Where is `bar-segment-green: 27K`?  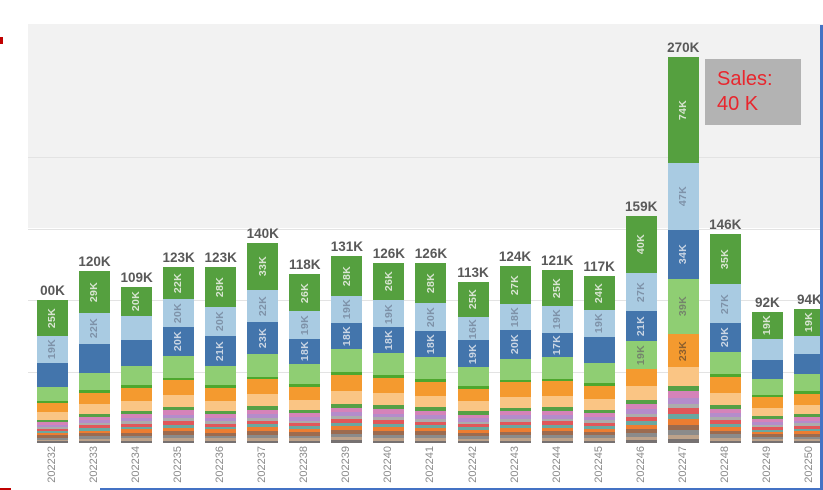 bar-segment-green: 27K is located at coordinates (515, 285).